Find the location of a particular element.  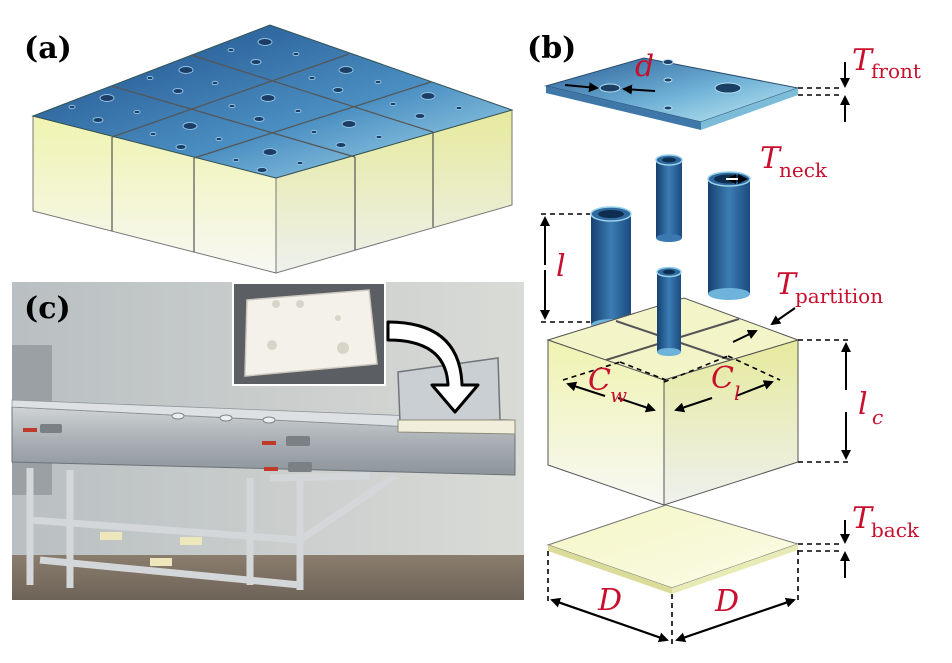

svg-text: partition is located at coordinates (839, 296).